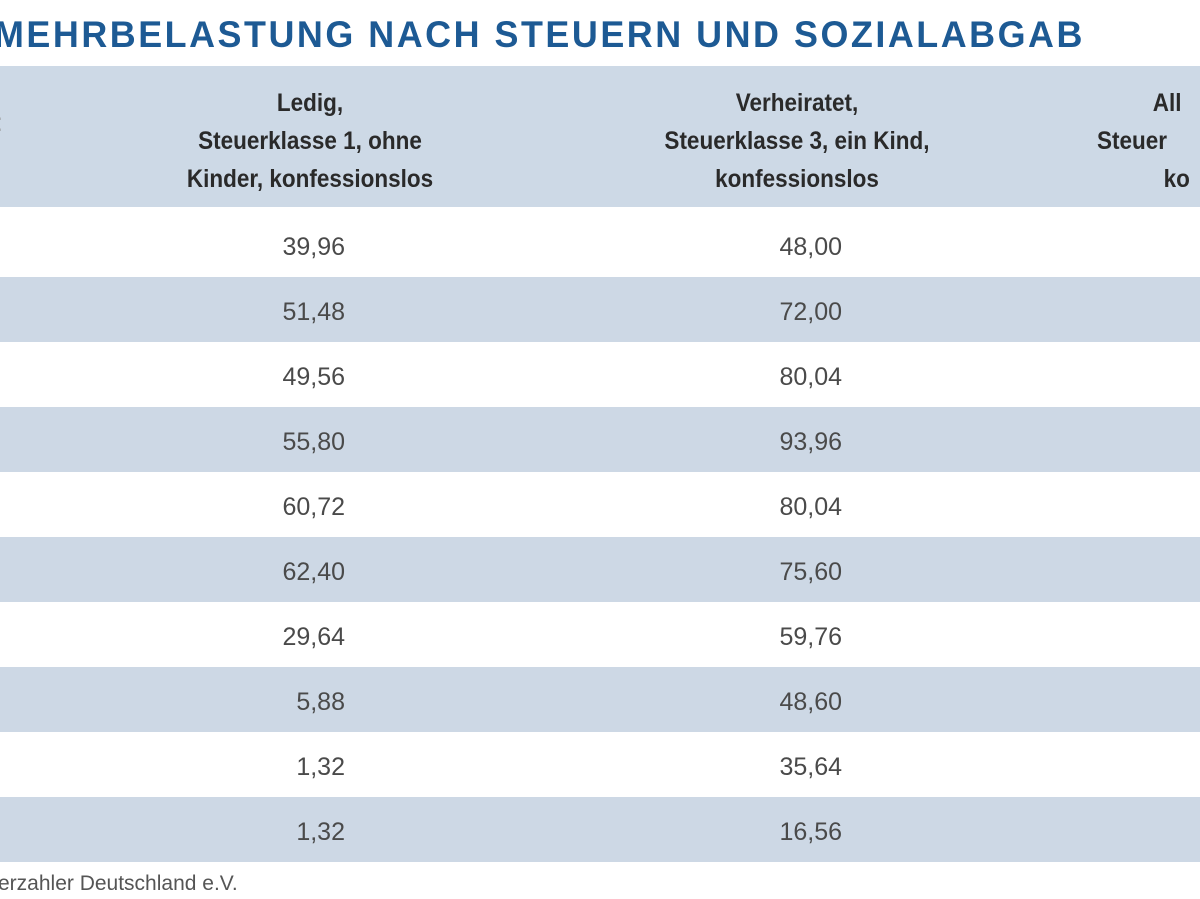  I want to click on cell-ledig: 49,56, so click(313, 377).